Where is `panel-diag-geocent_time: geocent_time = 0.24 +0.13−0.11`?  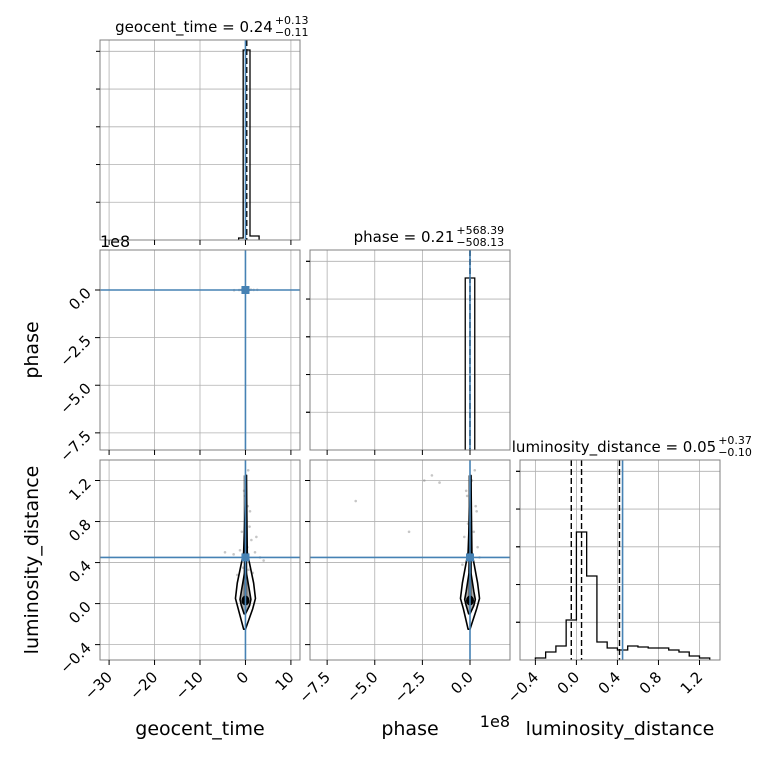
panel-diag-geocent_time: geocent_time = 0.24 +0.13−0.11 is located at coordinates (202, 127).